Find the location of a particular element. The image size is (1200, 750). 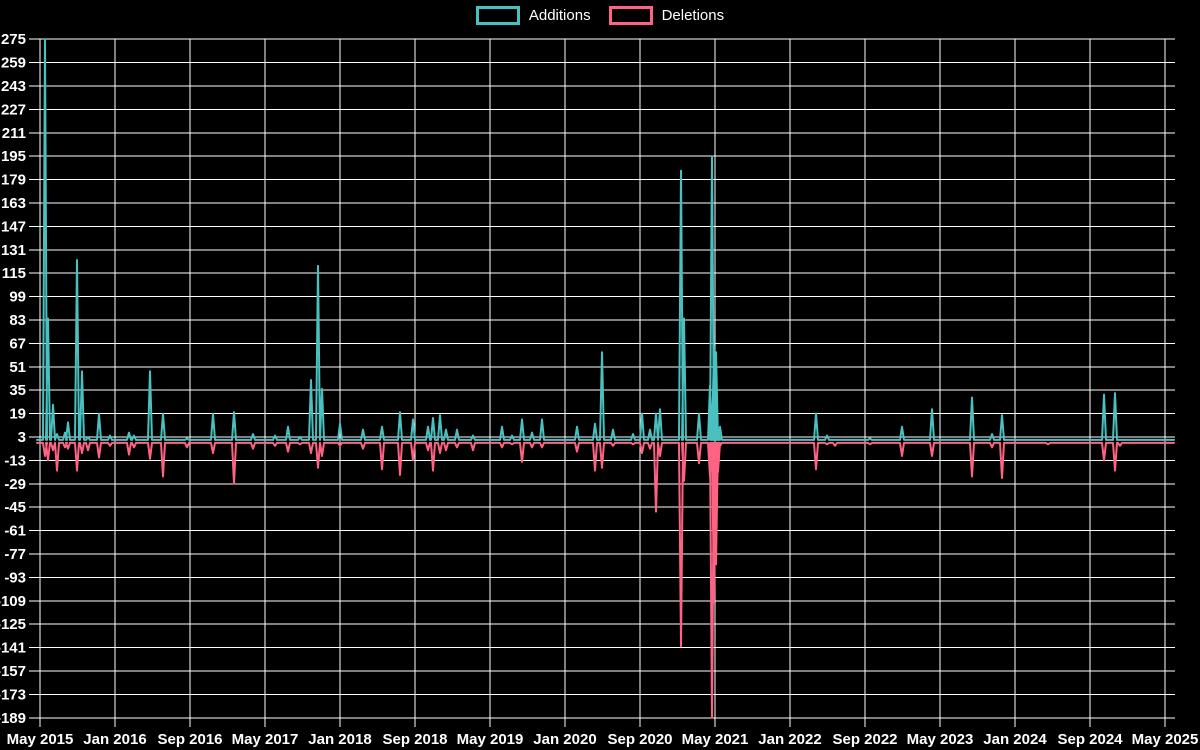

y-tick-label: 19 is located at coordinates (17, 414).